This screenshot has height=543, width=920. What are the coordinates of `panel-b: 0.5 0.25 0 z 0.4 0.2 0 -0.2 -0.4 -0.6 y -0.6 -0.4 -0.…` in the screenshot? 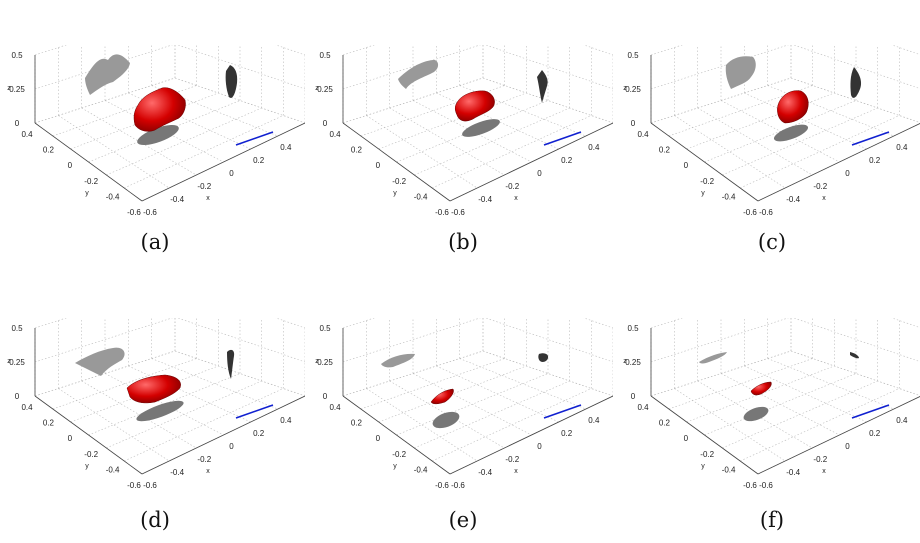 It's located at (463, 130).